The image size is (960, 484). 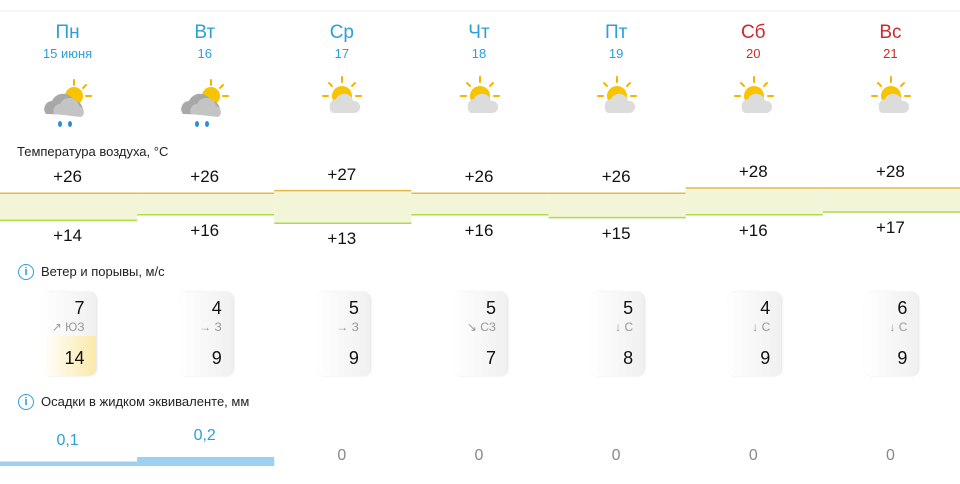 I want to click on wind-direction: ↘ СЗ, so click(x=481, y=327).